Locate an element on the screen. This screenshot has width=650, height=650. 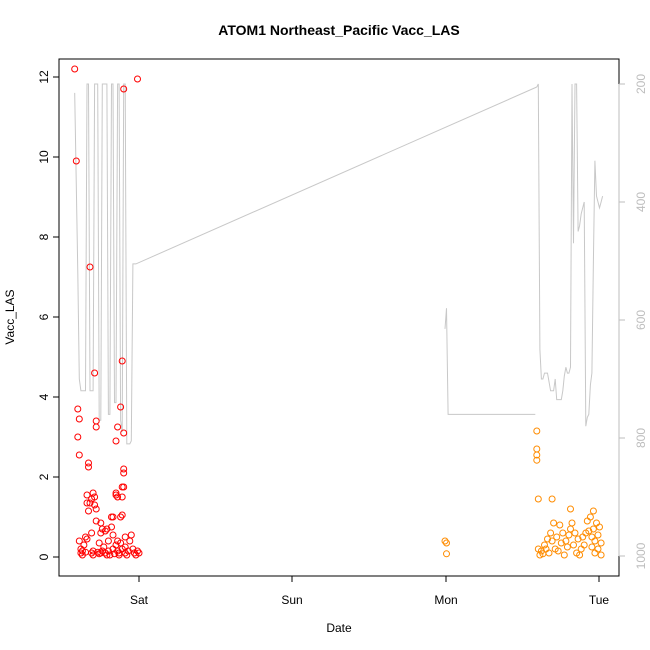
y-right-axis: 200 400 600 800 1000 is located at coordinates (633, 321).